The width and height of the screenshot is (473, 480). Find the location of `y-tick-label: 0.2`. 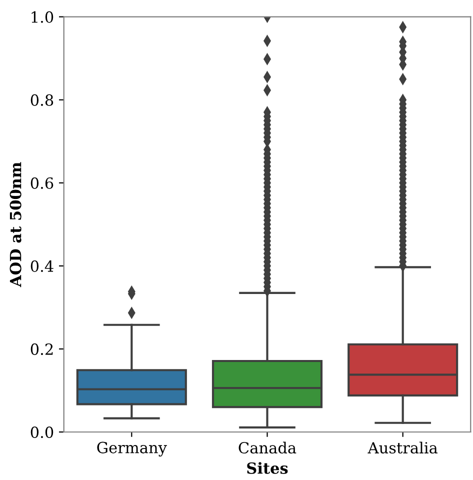

y-tick-label: 0.2 is located at coordinates (41, 349).